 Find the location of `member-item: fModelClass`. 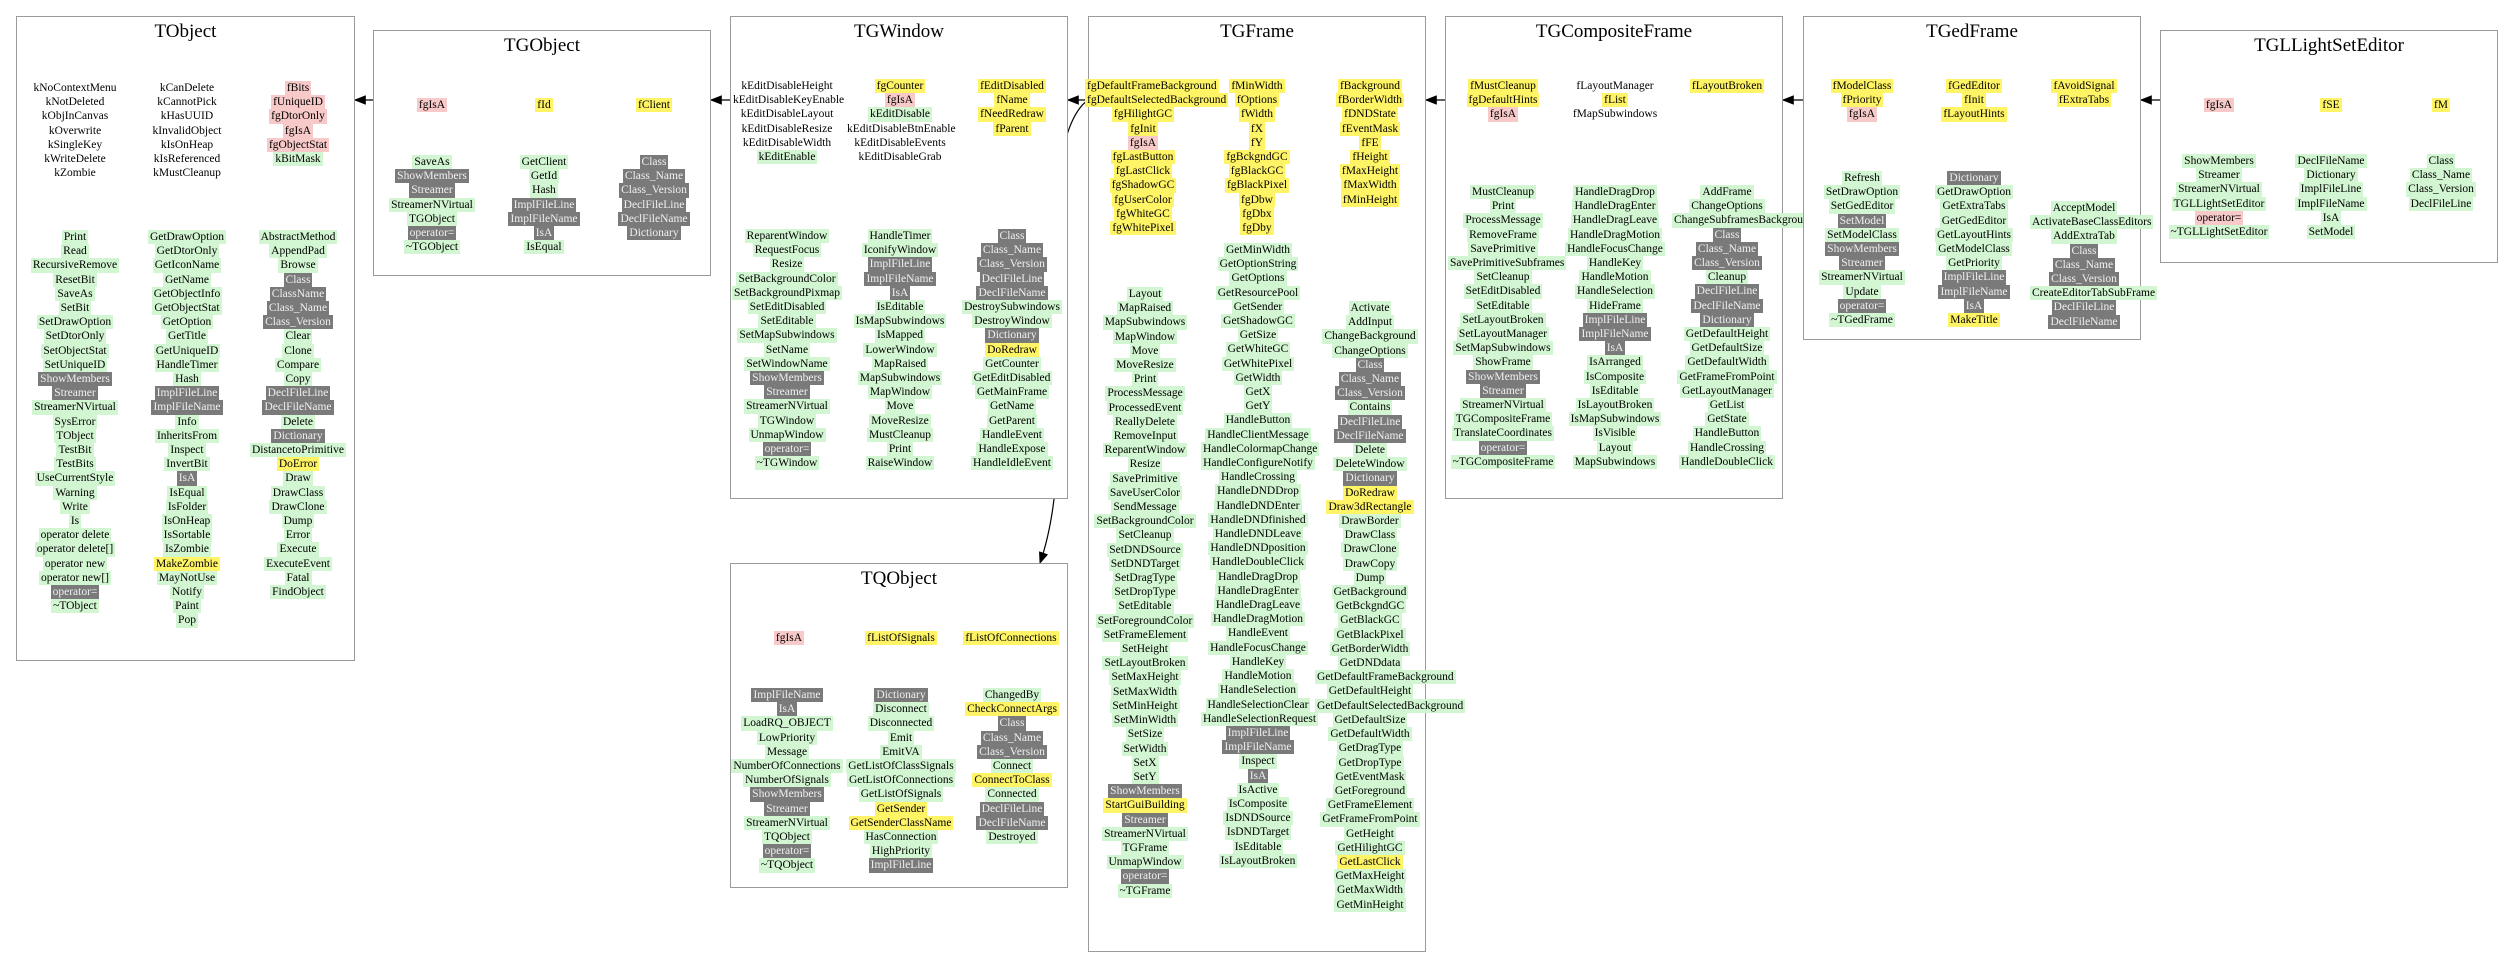

member-item: fModelClass is located at coordinates (1862, 86).